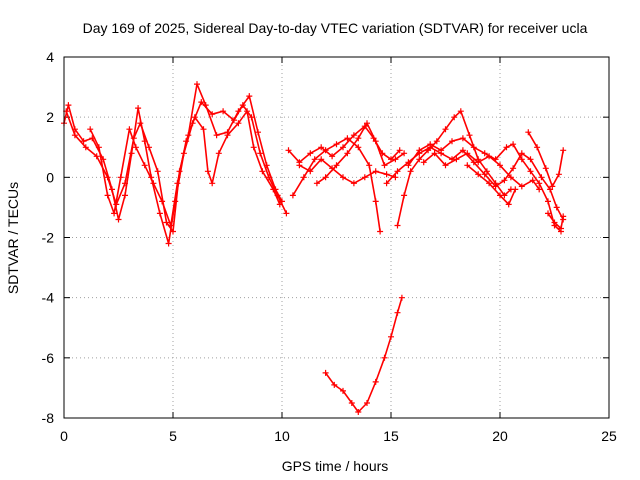 This screenshot has height=480, width=640. What do you see at coordinates (500, 436) in the screenshot?
I see `x-tick-label: 20` at bounding box center [500, 436].